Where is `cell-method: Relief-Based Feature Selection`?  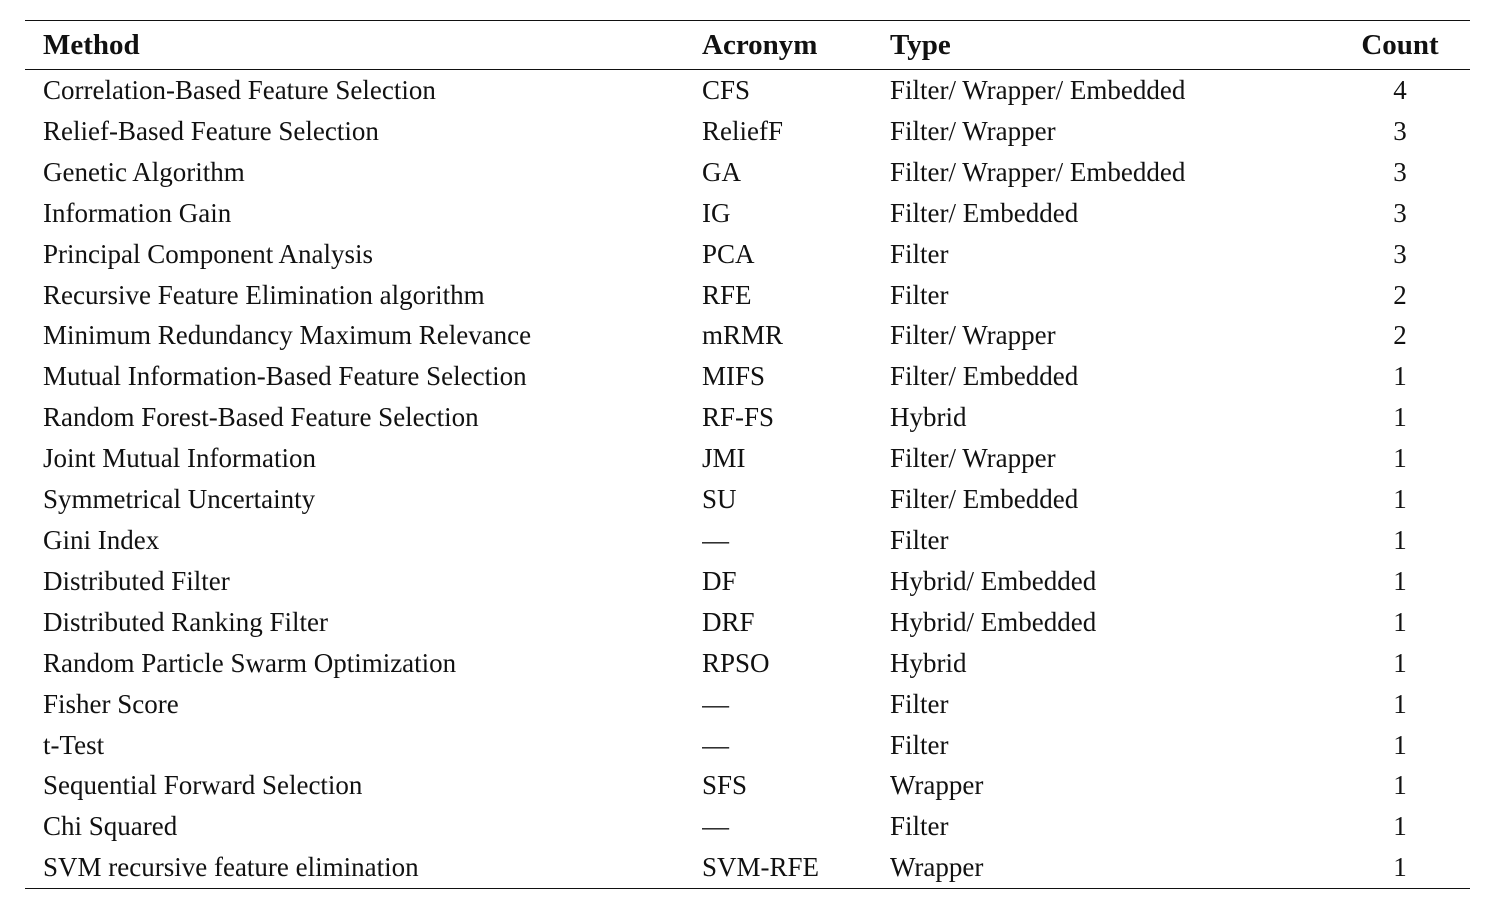 cell-method: Relief-Based Feature Selection is located at coordinates (211, 130).